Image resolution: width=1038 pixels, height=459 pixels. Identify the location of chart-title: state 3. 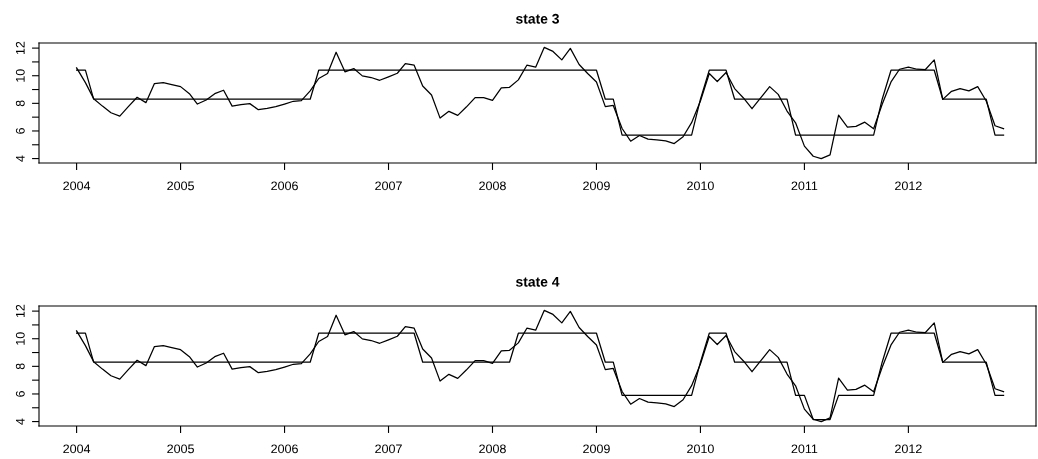
(537, 18).